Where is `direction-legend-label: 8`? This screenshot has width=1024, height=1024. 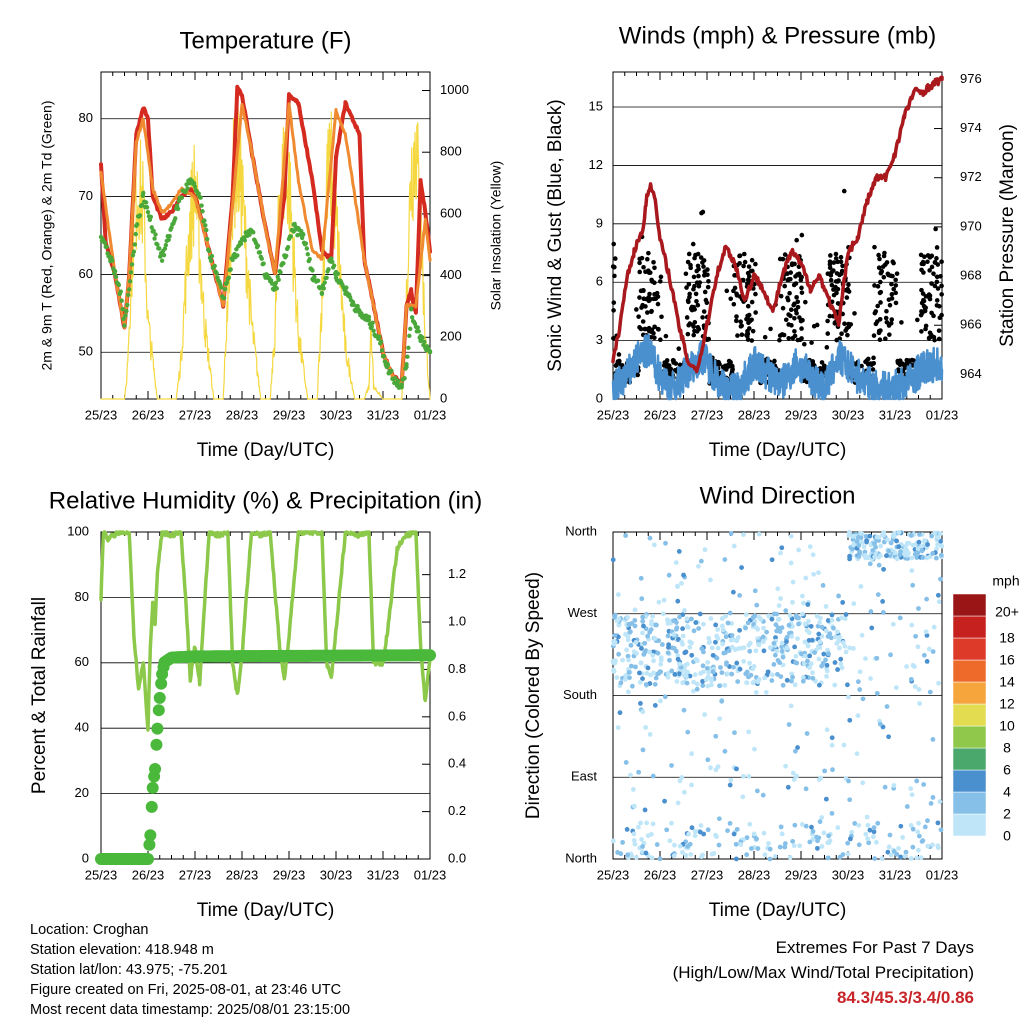
direction-legend-label: 8 is located at coordinates (1007, 748).